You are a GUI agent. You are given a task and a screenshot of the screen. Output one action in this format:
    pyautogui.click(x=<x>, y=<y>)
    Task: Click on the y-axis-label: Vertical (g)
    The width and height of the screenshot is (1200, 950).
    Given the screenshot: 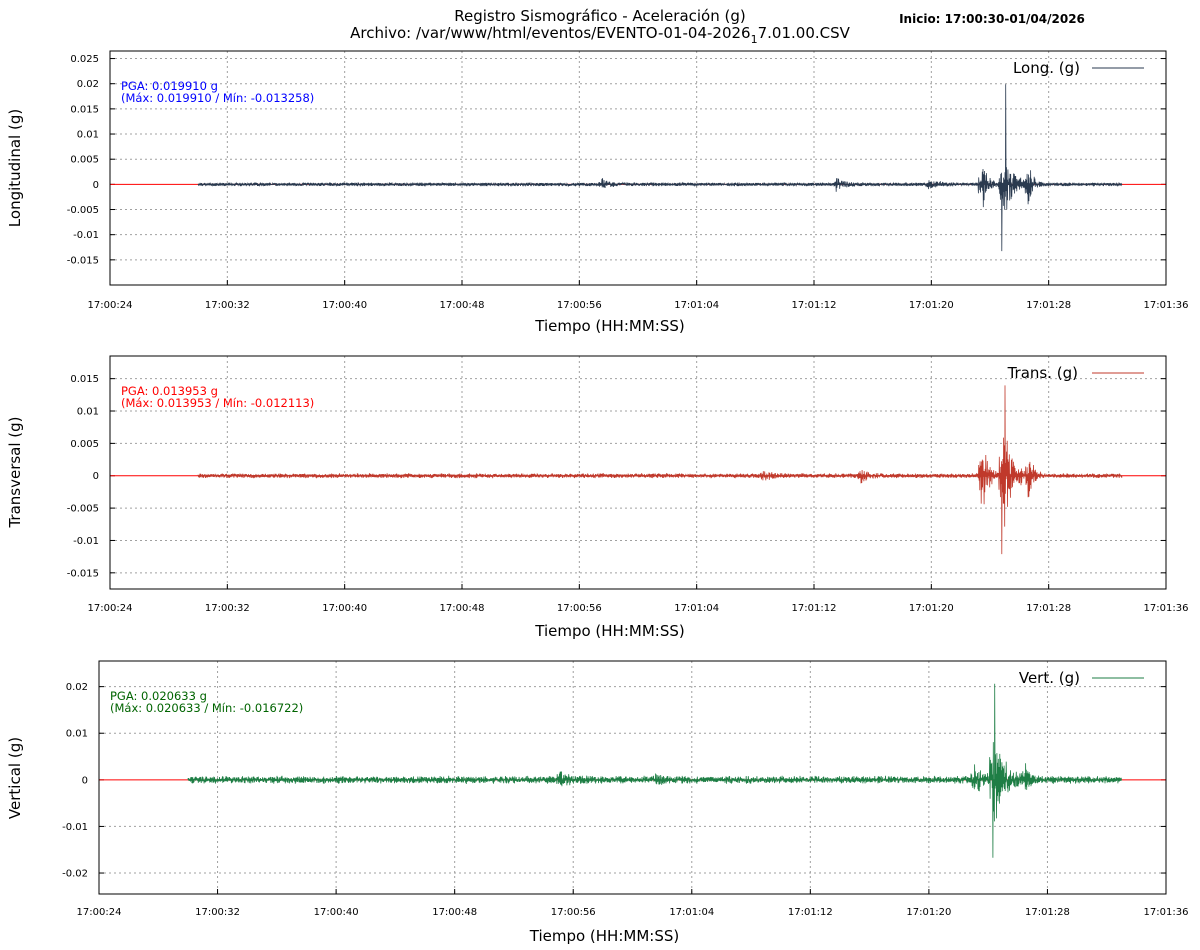 What is the action you would take?
    pyautogui.click(x=15, y=778)
    